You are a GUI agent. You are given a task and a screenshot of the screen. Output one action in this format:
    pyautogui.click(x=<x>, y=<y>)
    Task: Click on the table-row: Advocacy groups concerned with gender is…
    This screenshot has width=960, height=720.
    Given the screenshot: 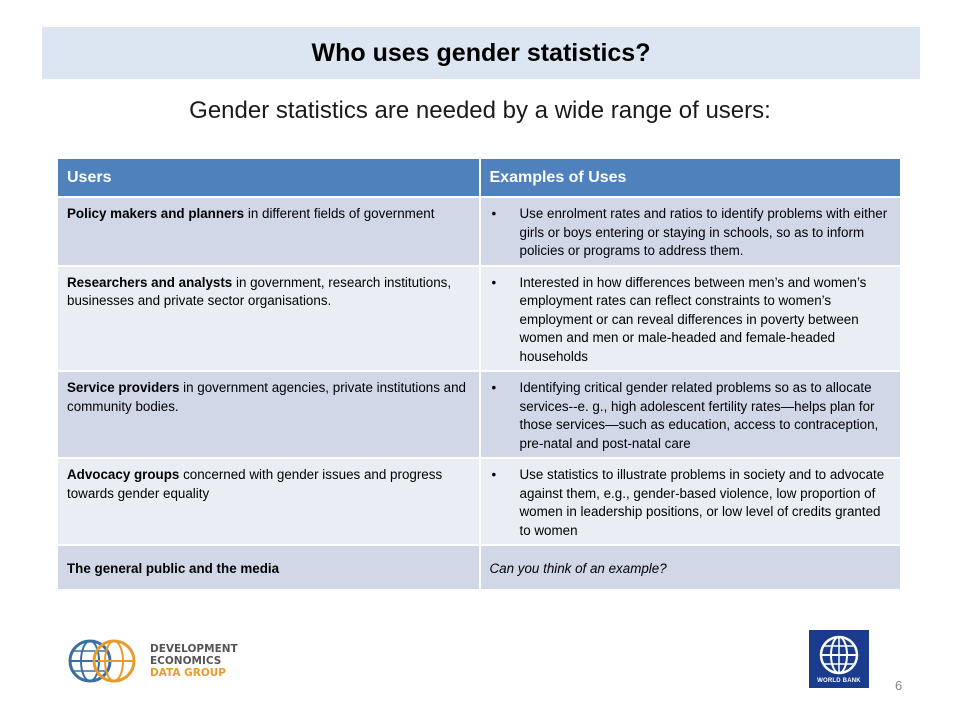 What is the action you would take?
    pyautogui.click(x=480, y=501)
    